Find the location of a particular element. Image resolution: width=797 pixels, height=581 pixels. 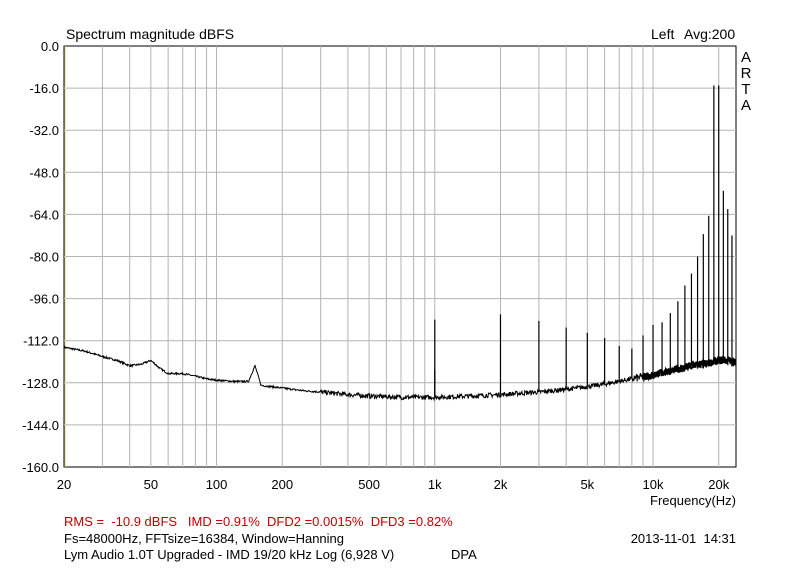

y-tick-label: -32.0 is located at coordinates (44, 130).